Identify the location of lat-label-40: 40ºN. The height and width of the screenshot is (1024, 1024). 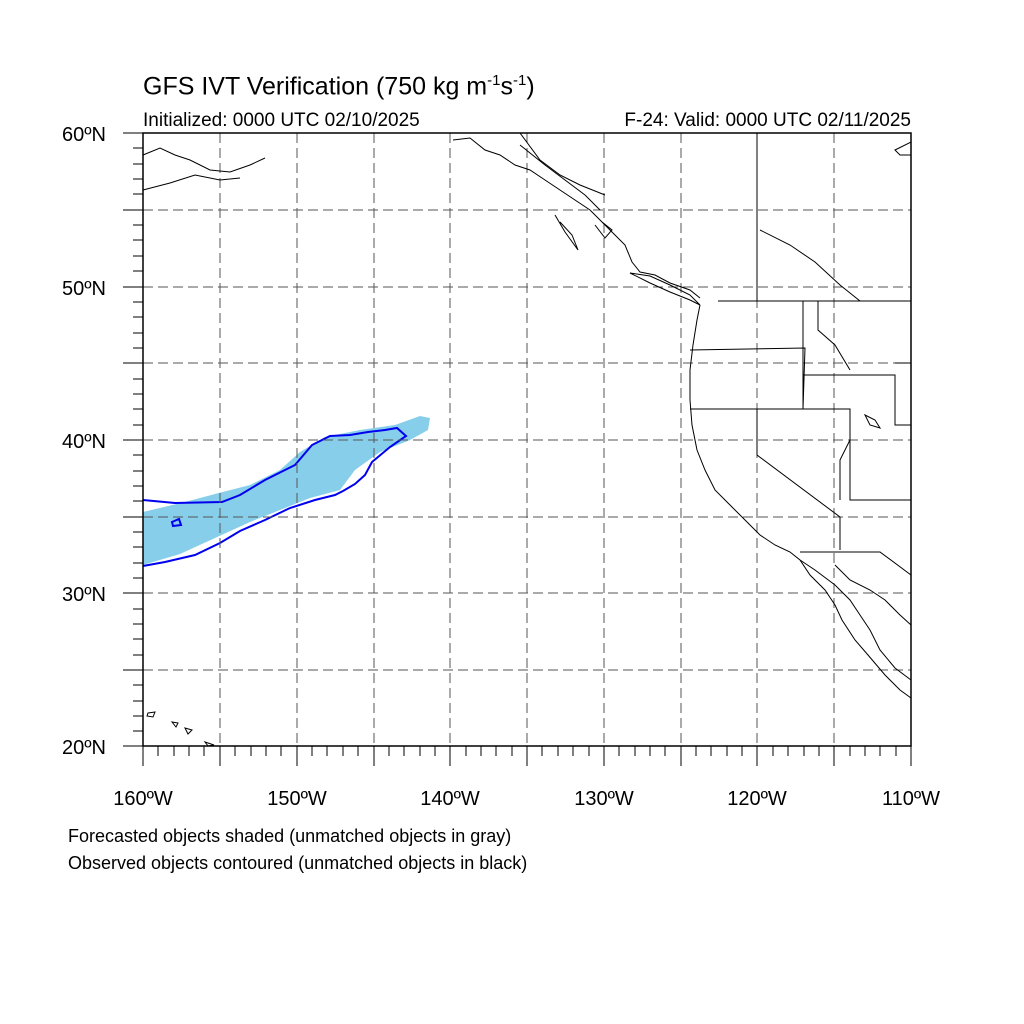
(84, 442).